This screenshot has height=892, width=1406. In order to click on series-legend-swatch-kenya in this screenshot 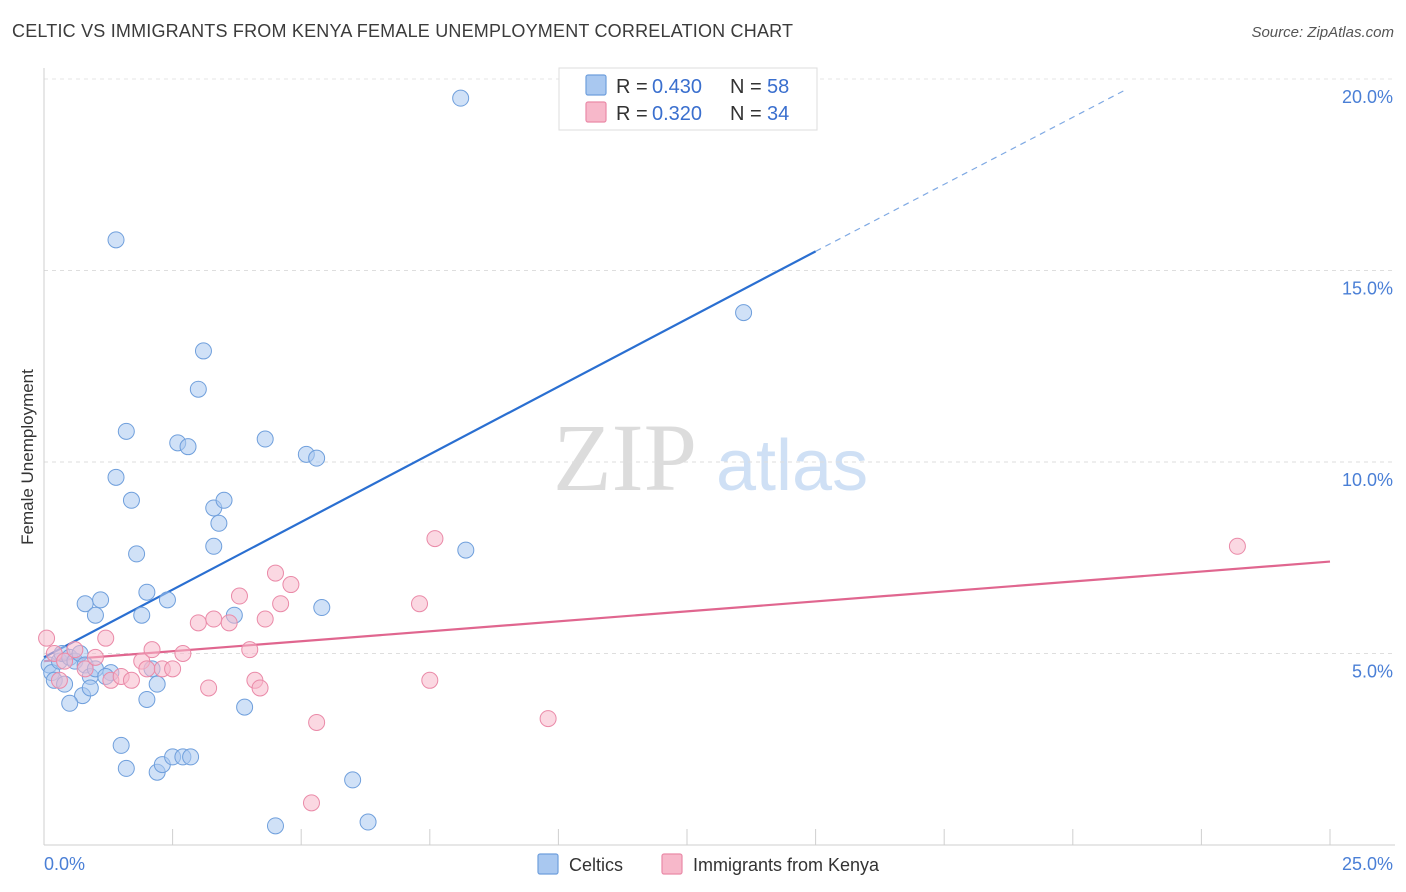, I will do `click(672, 864)`.